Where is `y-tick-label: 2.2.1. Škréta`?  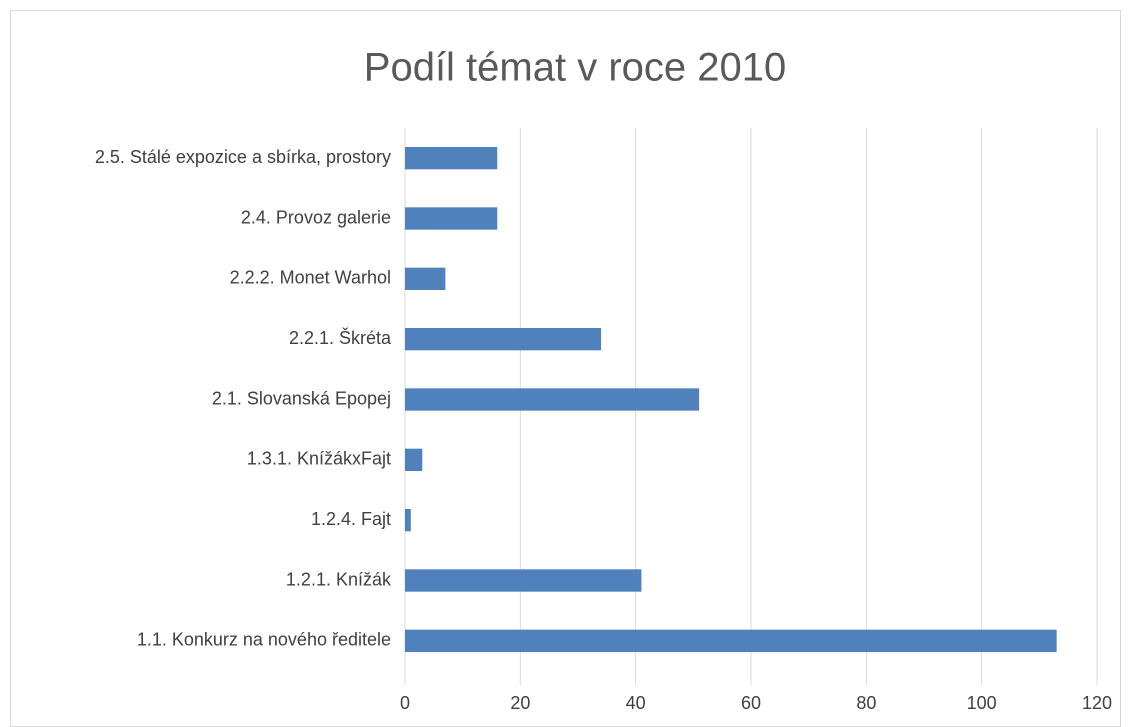 y-tick-label: 2.2.1. Škréta is located at coordinates (340, 337).